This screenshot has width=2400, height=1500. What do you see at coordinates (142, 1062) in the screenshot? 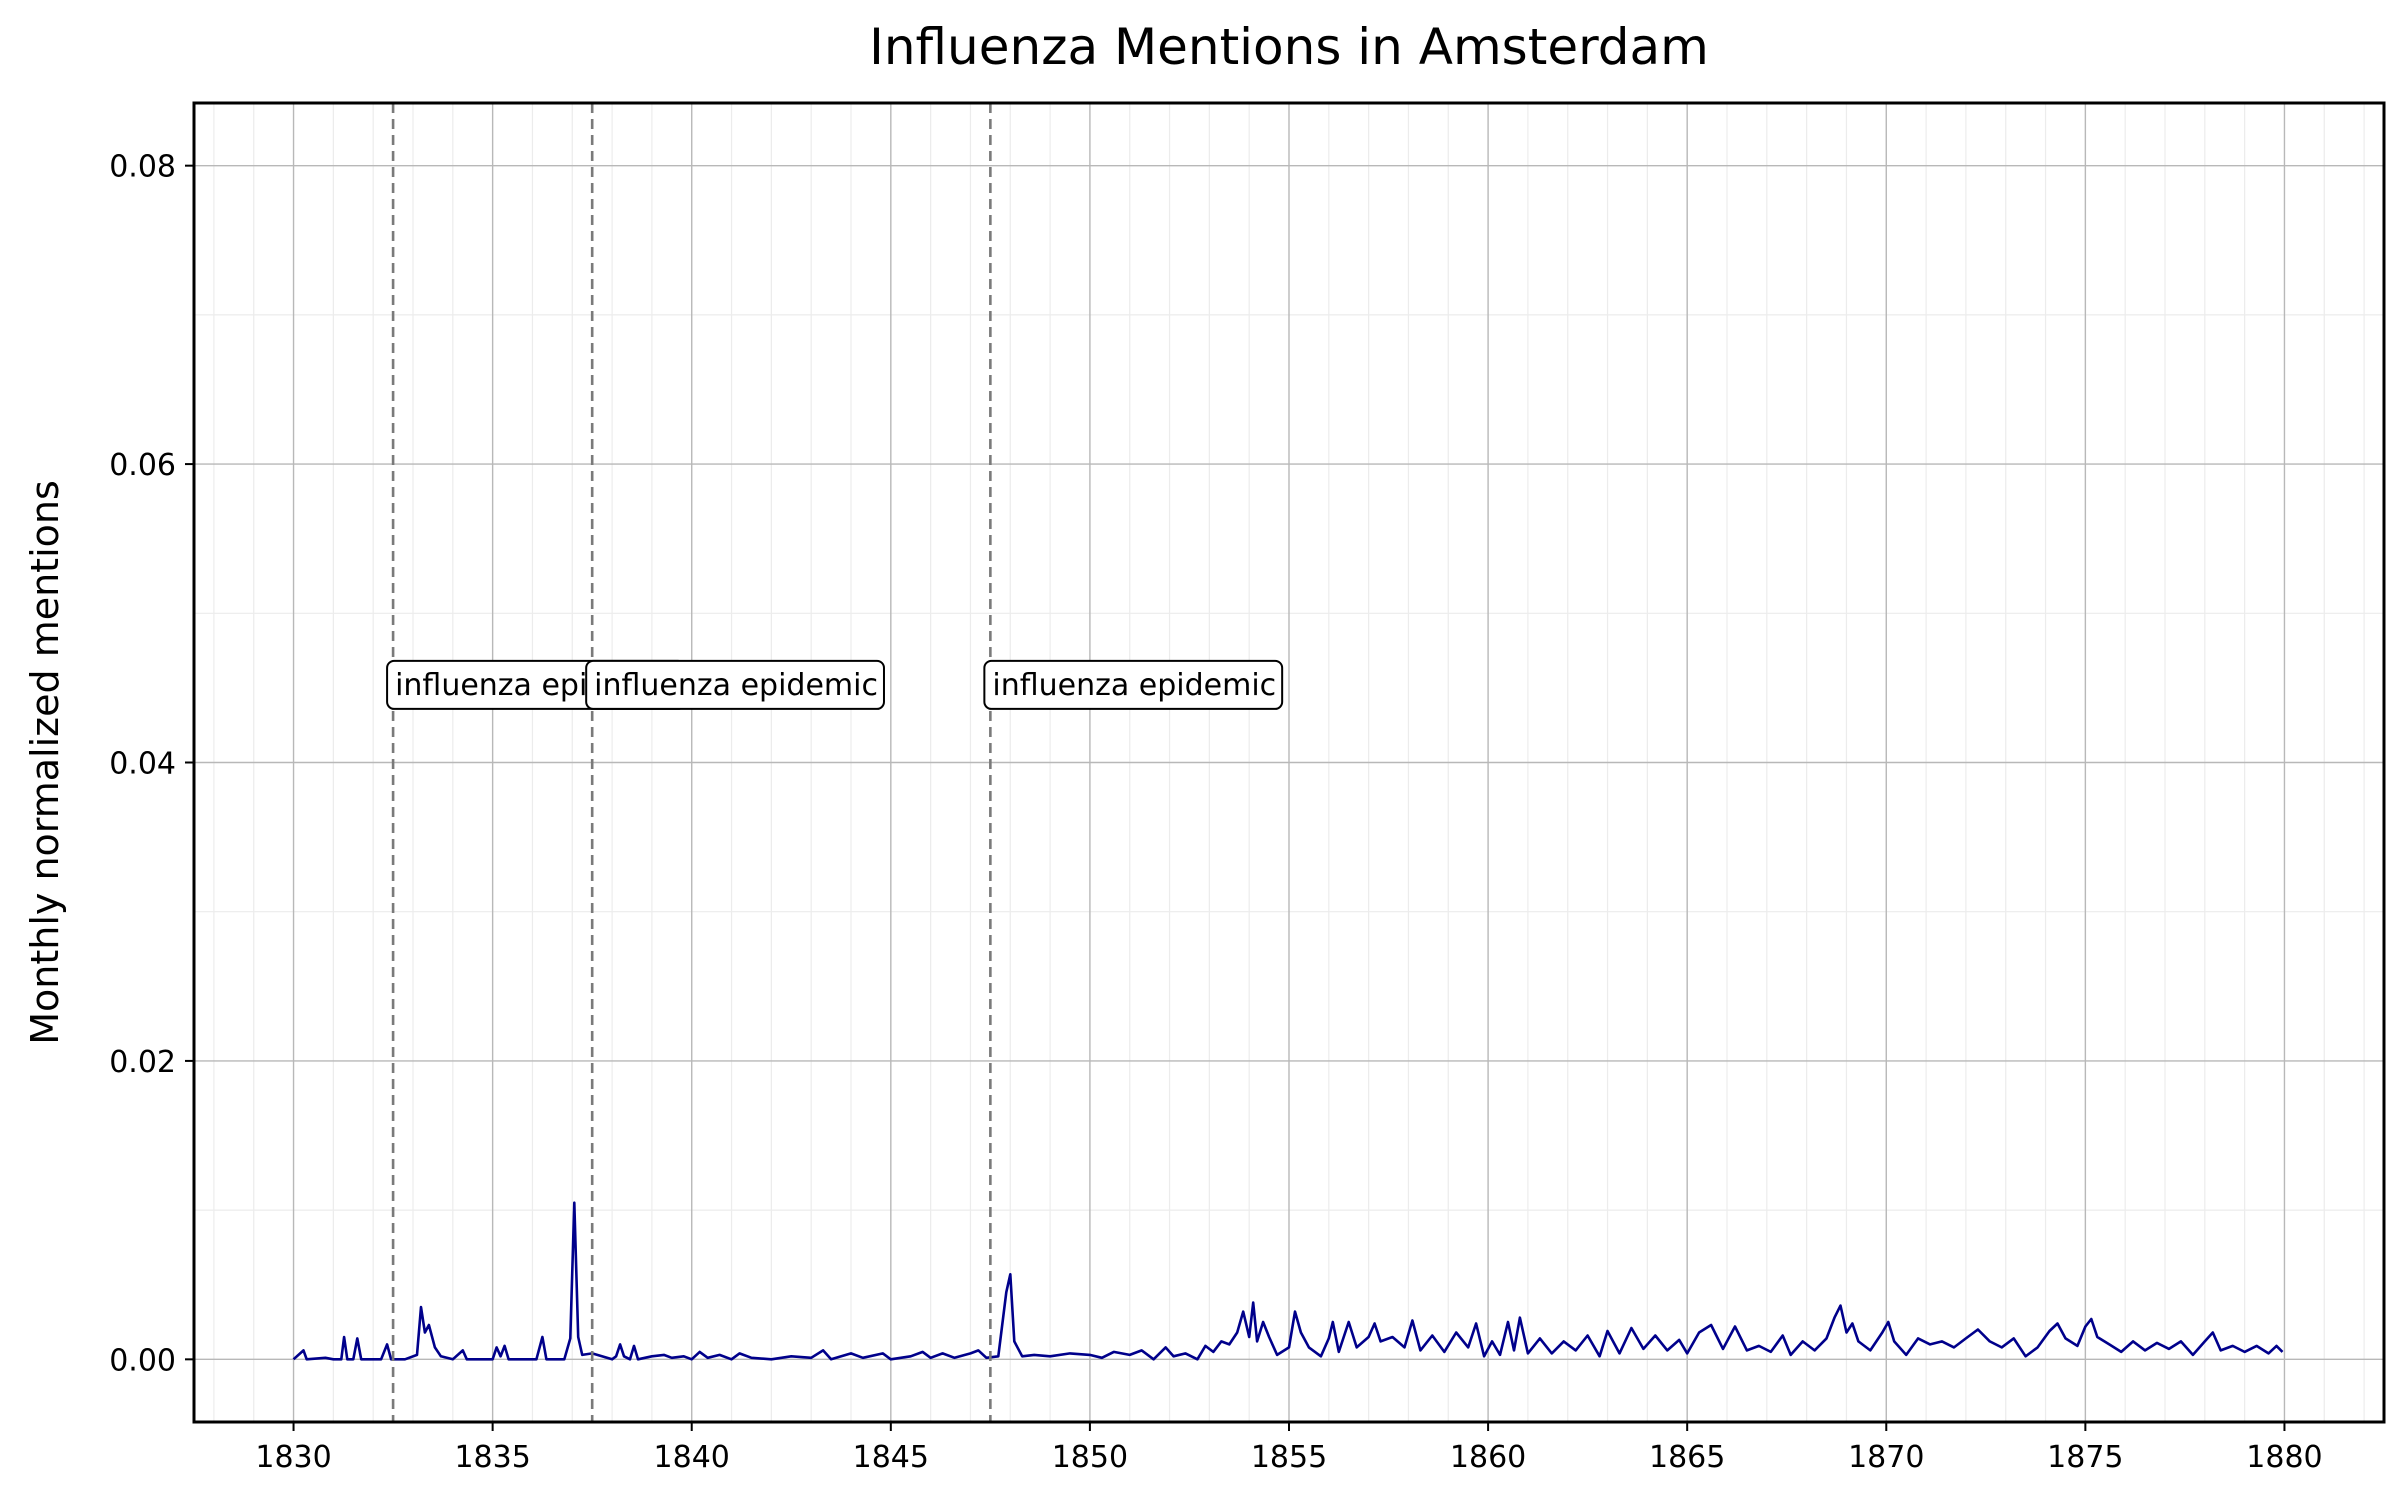
I see `y-tick-label: 0.02` at bounding box center [142, 1062].